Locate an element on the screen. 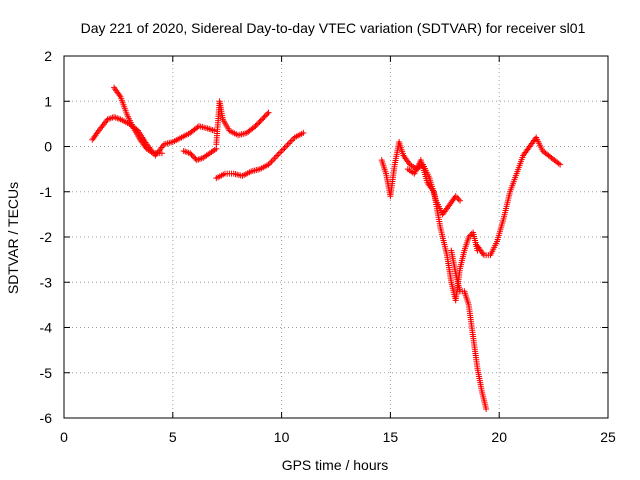 The width and height of the screenshot is (640, 480). x-tick-label: 15 is located at coordinates (391, 437).